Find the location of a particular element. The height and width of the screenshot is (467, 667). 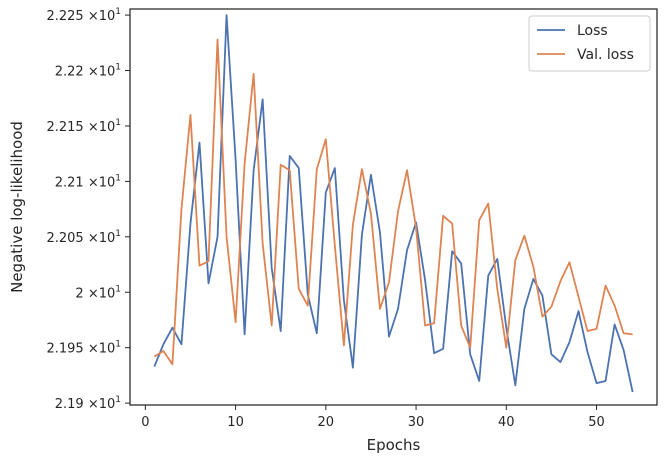

y-tick-label: 2.225 ×10¹ is located at coordinates (83, 15).